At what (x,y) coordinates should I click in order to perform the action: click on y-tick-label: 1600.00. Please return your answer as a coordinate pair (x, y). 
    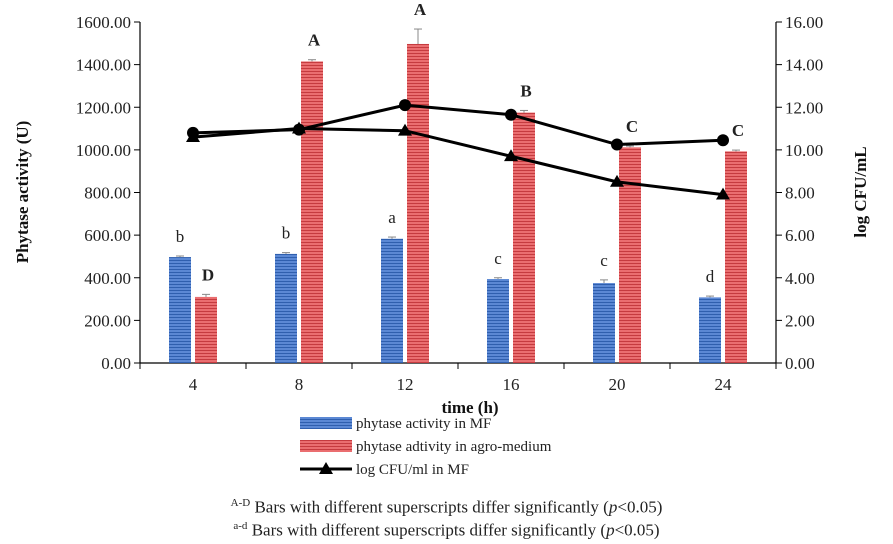
    Looking at the image, I should click on (103, 22).